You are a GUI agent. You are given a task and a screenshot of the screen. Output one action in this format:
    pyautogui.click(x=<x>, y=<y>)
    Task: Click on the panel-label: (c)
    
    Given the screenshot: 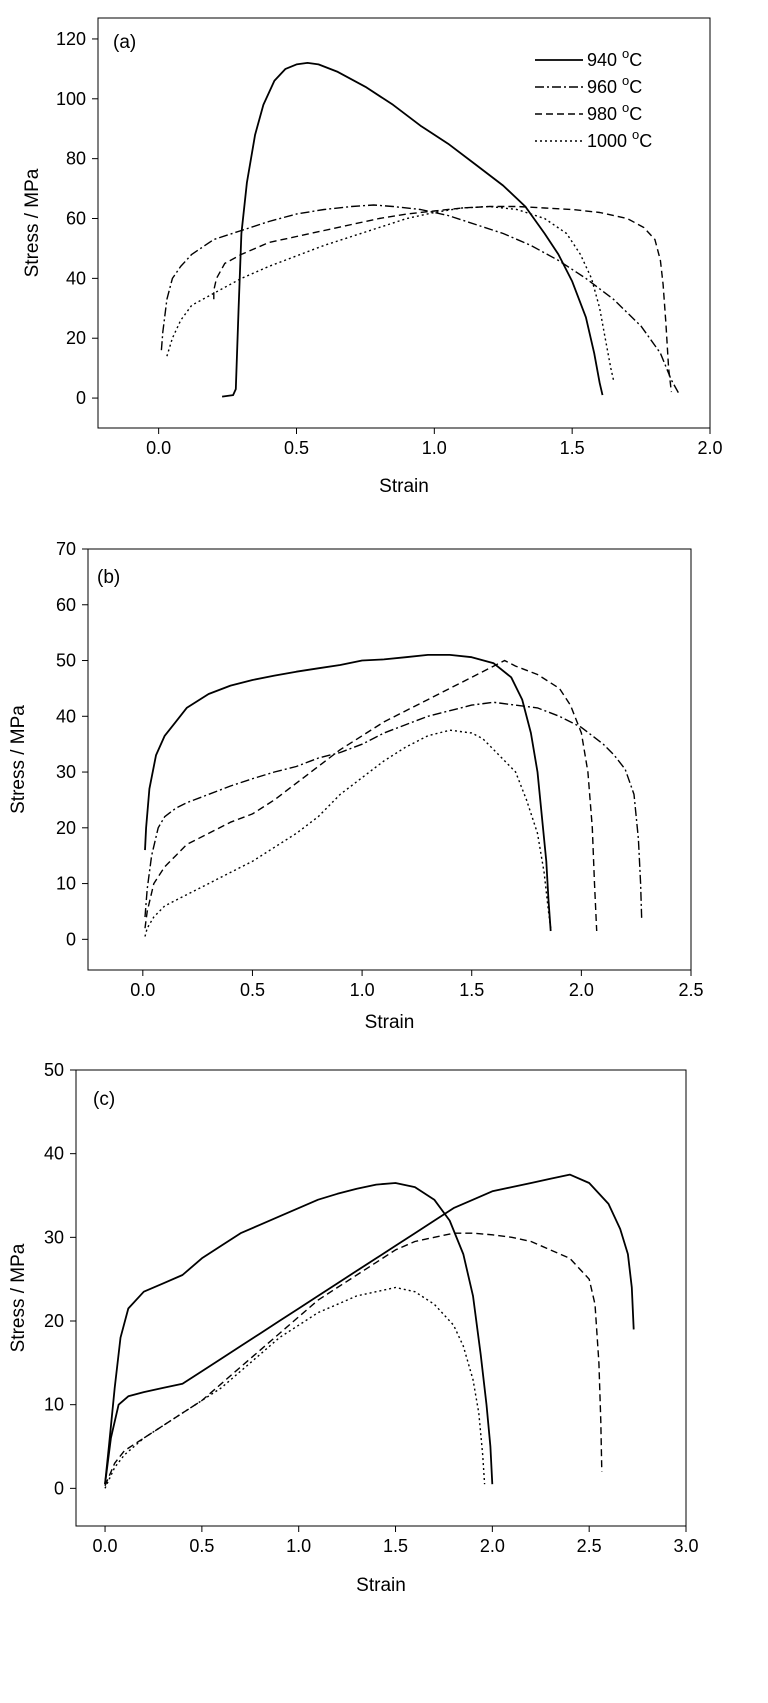 What is the action you would take?
    pyautogui.click(x=104, y=1099)
    